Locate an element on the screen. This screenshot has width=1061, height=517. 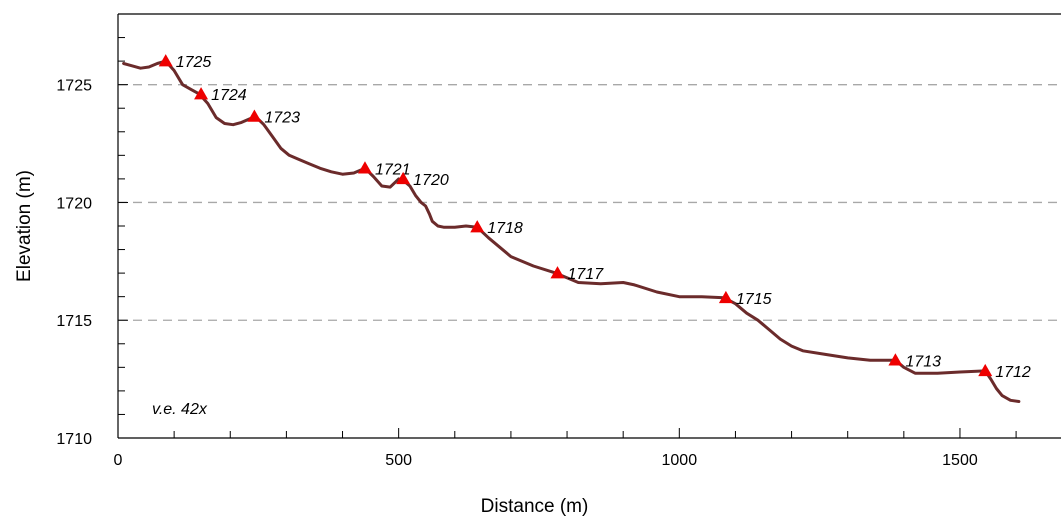
elevation-marker-label: 1725 is located at coordinates (194, 62).